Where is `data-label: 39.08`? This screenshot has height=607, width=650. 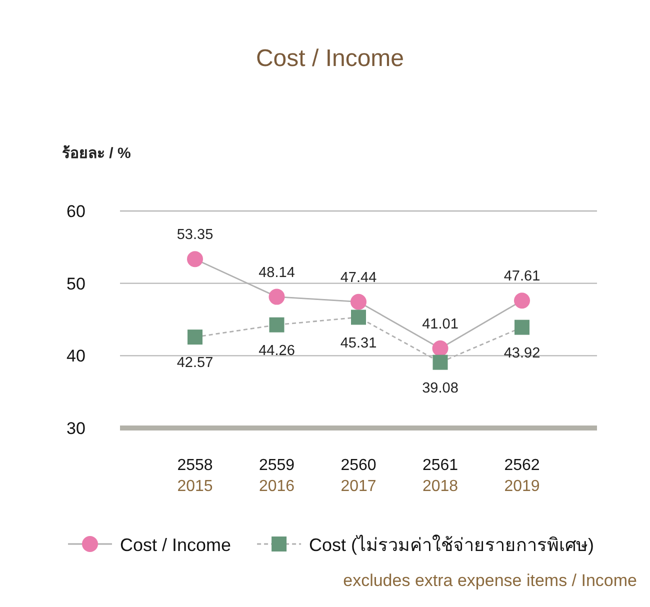
data-label: 39.08 is located at coordinates (440, 388).